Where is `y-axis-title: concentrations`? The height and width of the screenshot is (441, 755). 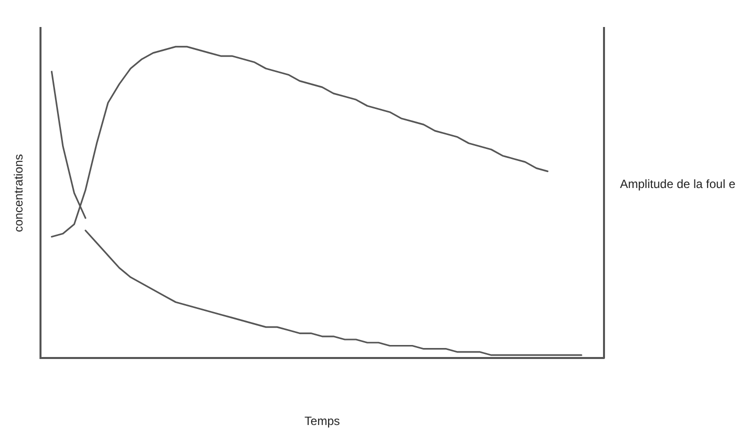
y-axis-title: concentrations is located at coordinates (19, 193).